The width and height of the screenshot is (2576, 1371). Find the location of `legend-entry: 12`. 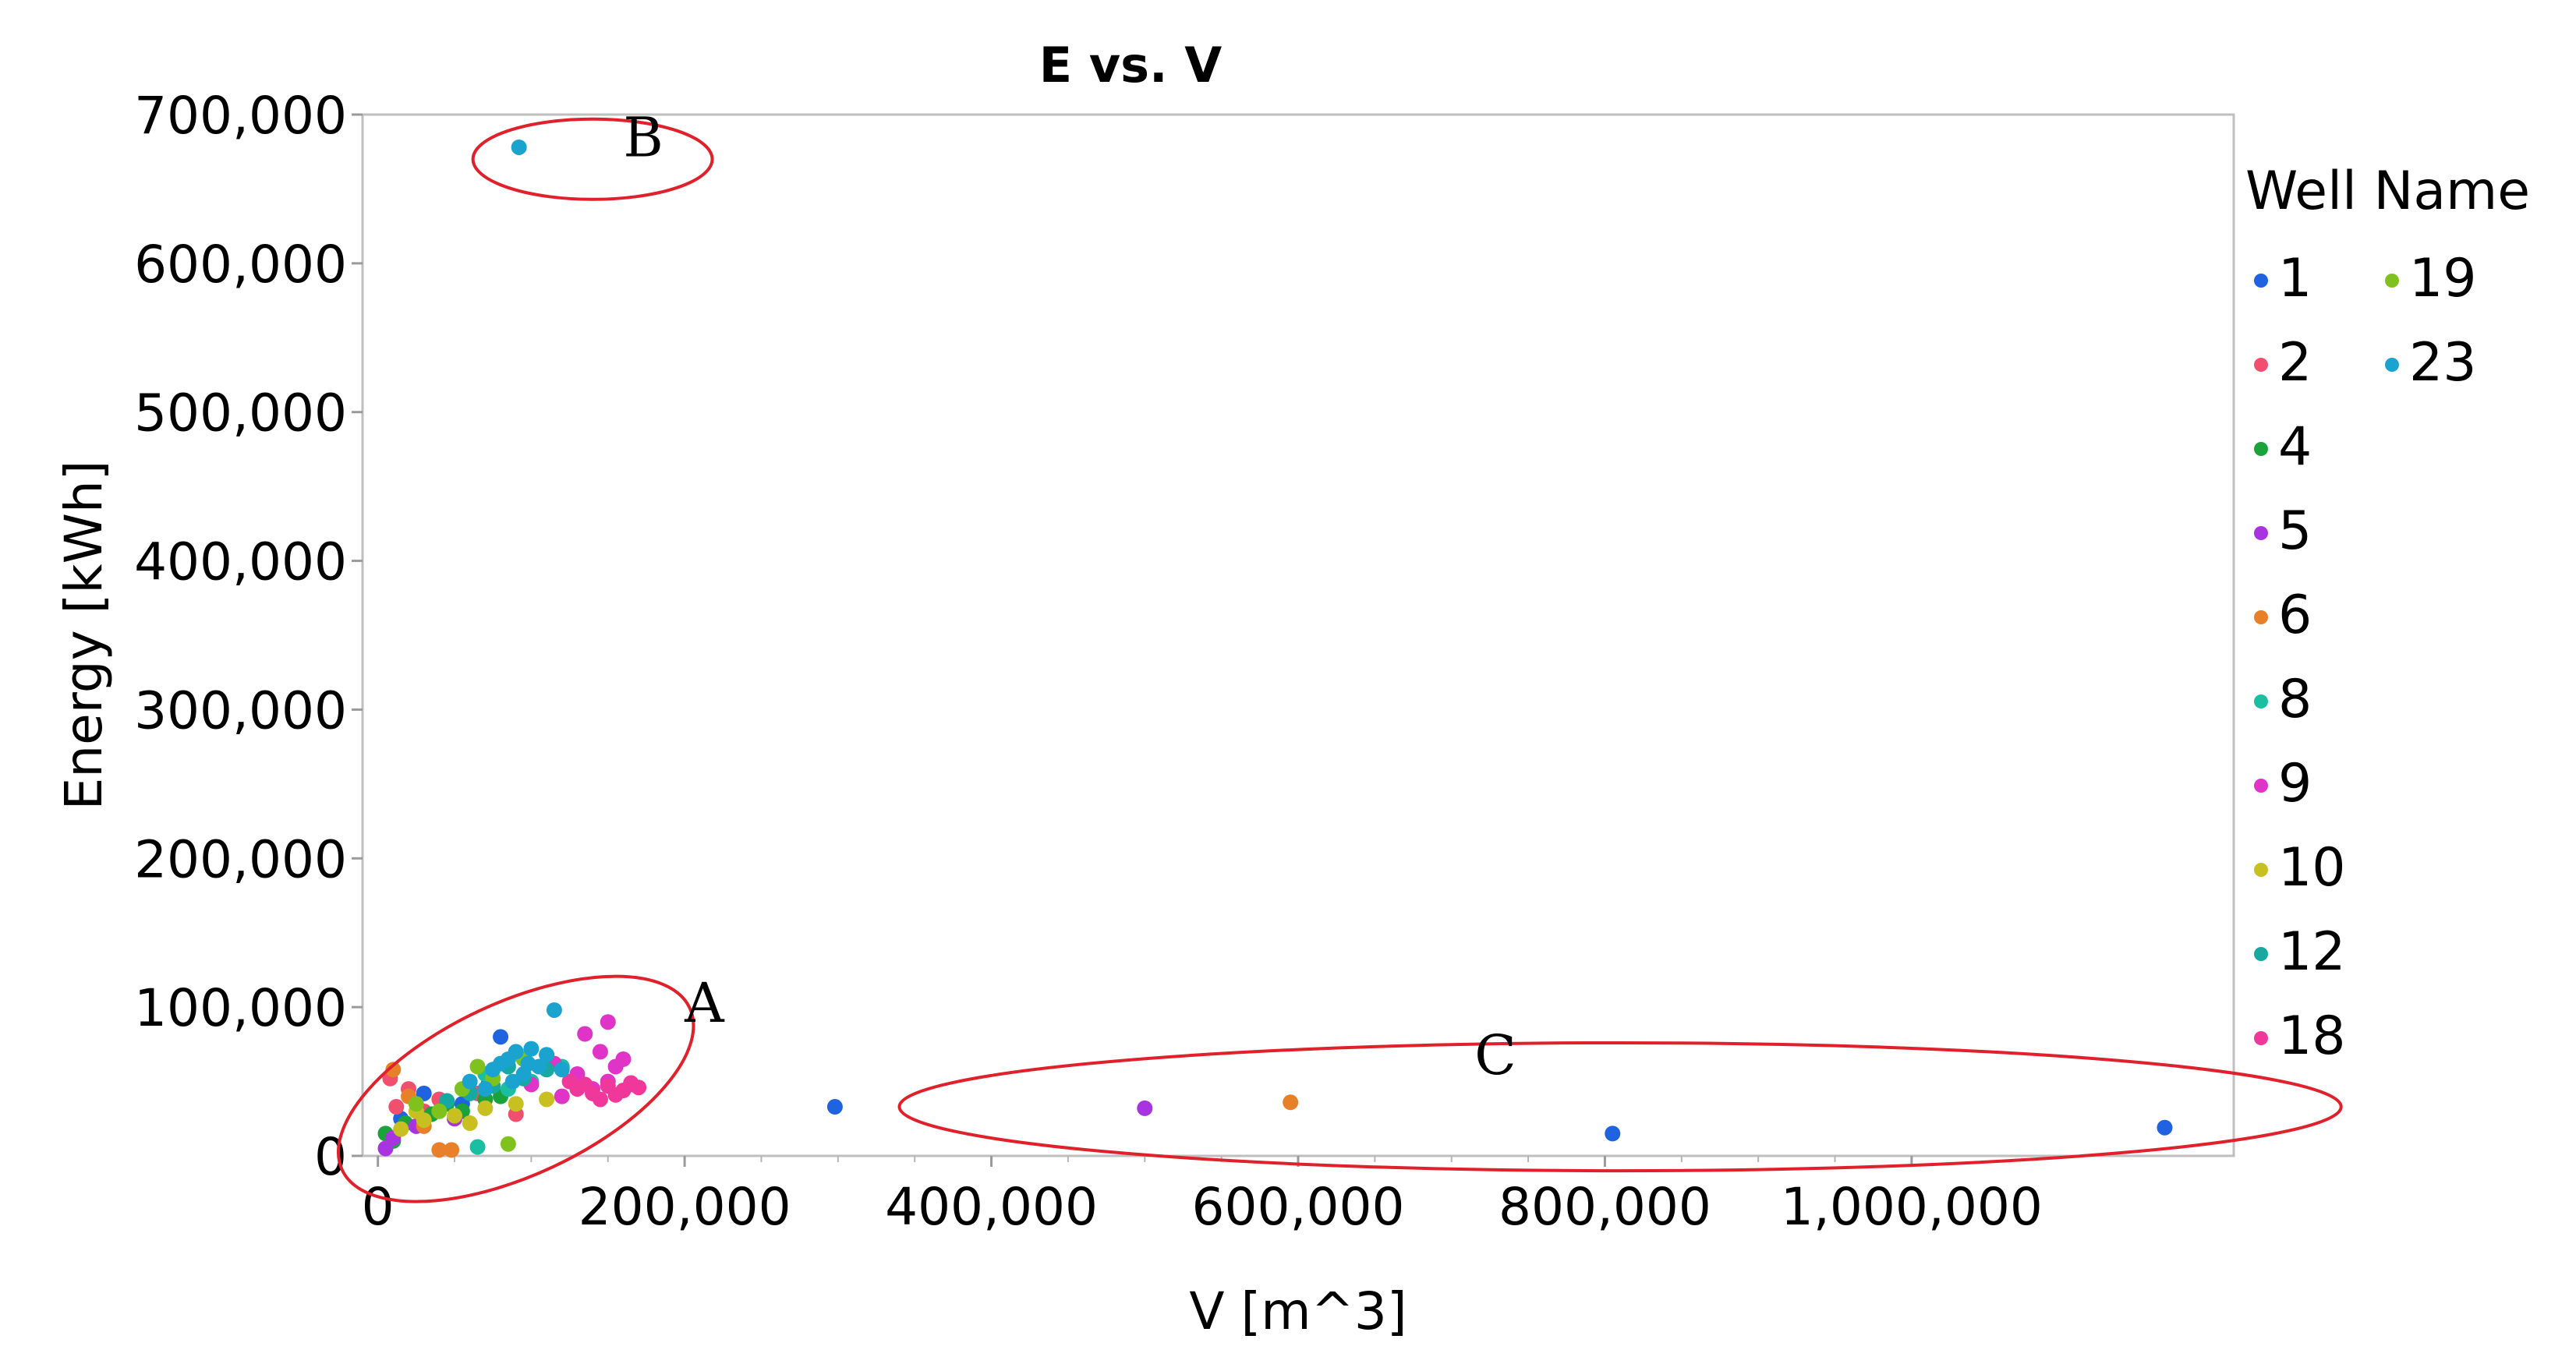

legend-entry: 12 is located at coordinates (2312, 952).